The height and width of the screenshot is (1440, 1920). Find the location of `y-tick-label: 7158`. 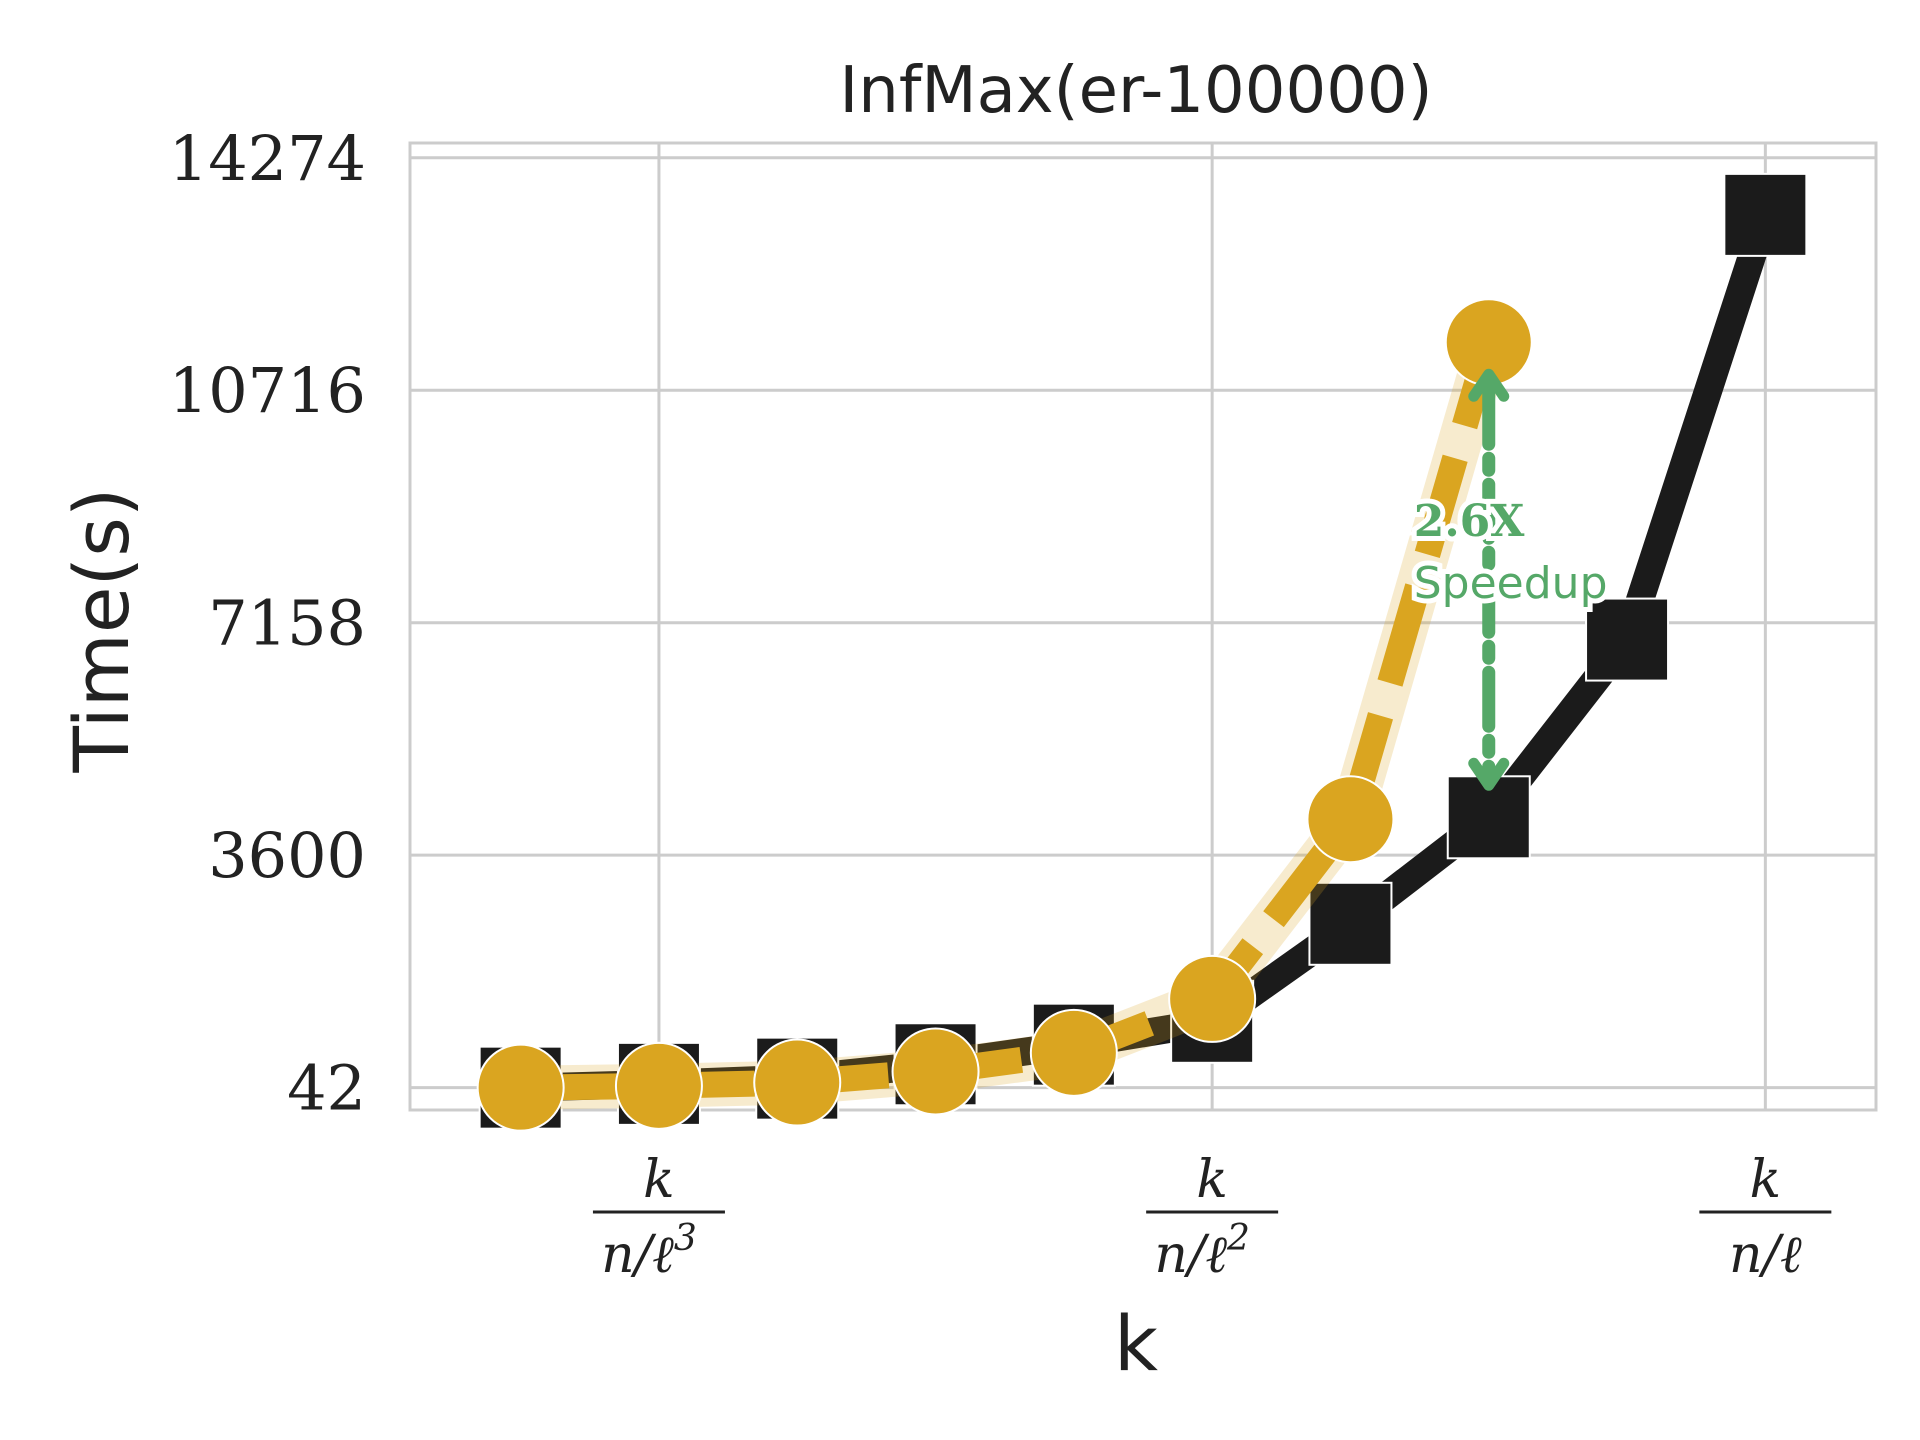

y-tick-label: 7158 is located at coordinates (287, 623).